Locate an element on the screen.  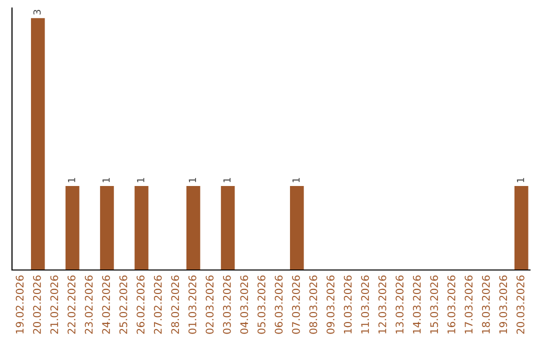
x-tick-label: 21.02.2026 is located at coordinates (54, 305).